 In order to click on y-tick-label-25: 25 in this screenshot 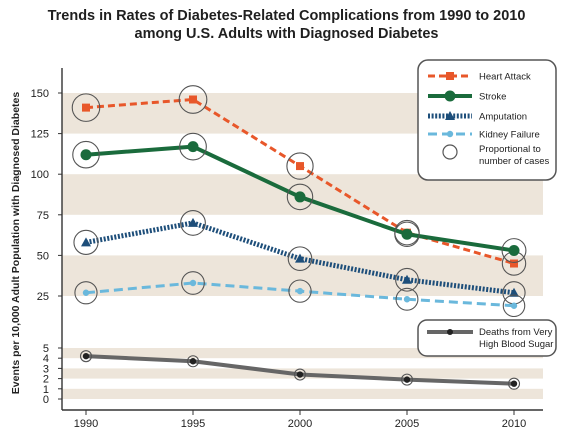, I will do `click(43, 297)`.